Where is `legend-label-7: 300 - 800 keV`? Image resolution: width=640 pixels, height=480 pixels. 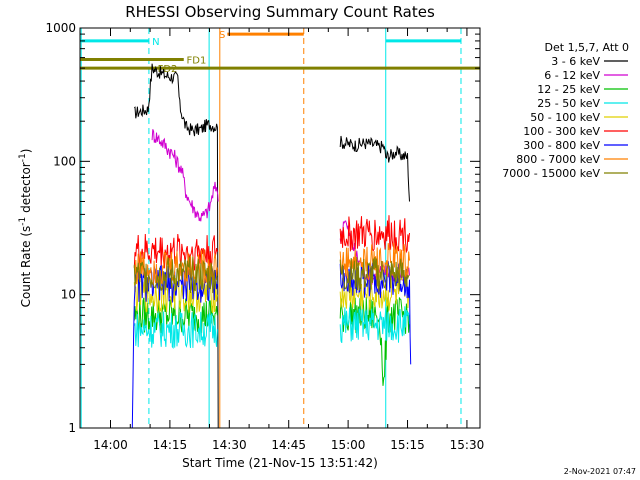 legend-label-7: 300 - 800 keV is located at coordinates (561, 145).